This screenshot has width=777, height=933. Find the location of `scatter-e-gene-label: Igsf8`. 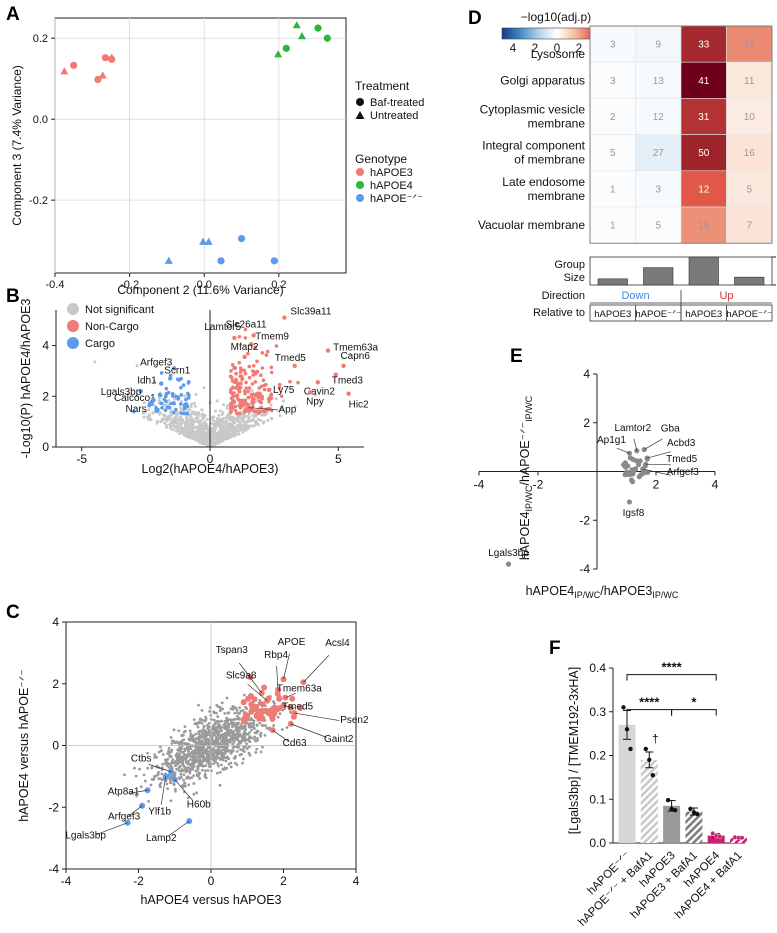

scatter-e-gene-label: Igsf8 is located at coordinates (634, 513).